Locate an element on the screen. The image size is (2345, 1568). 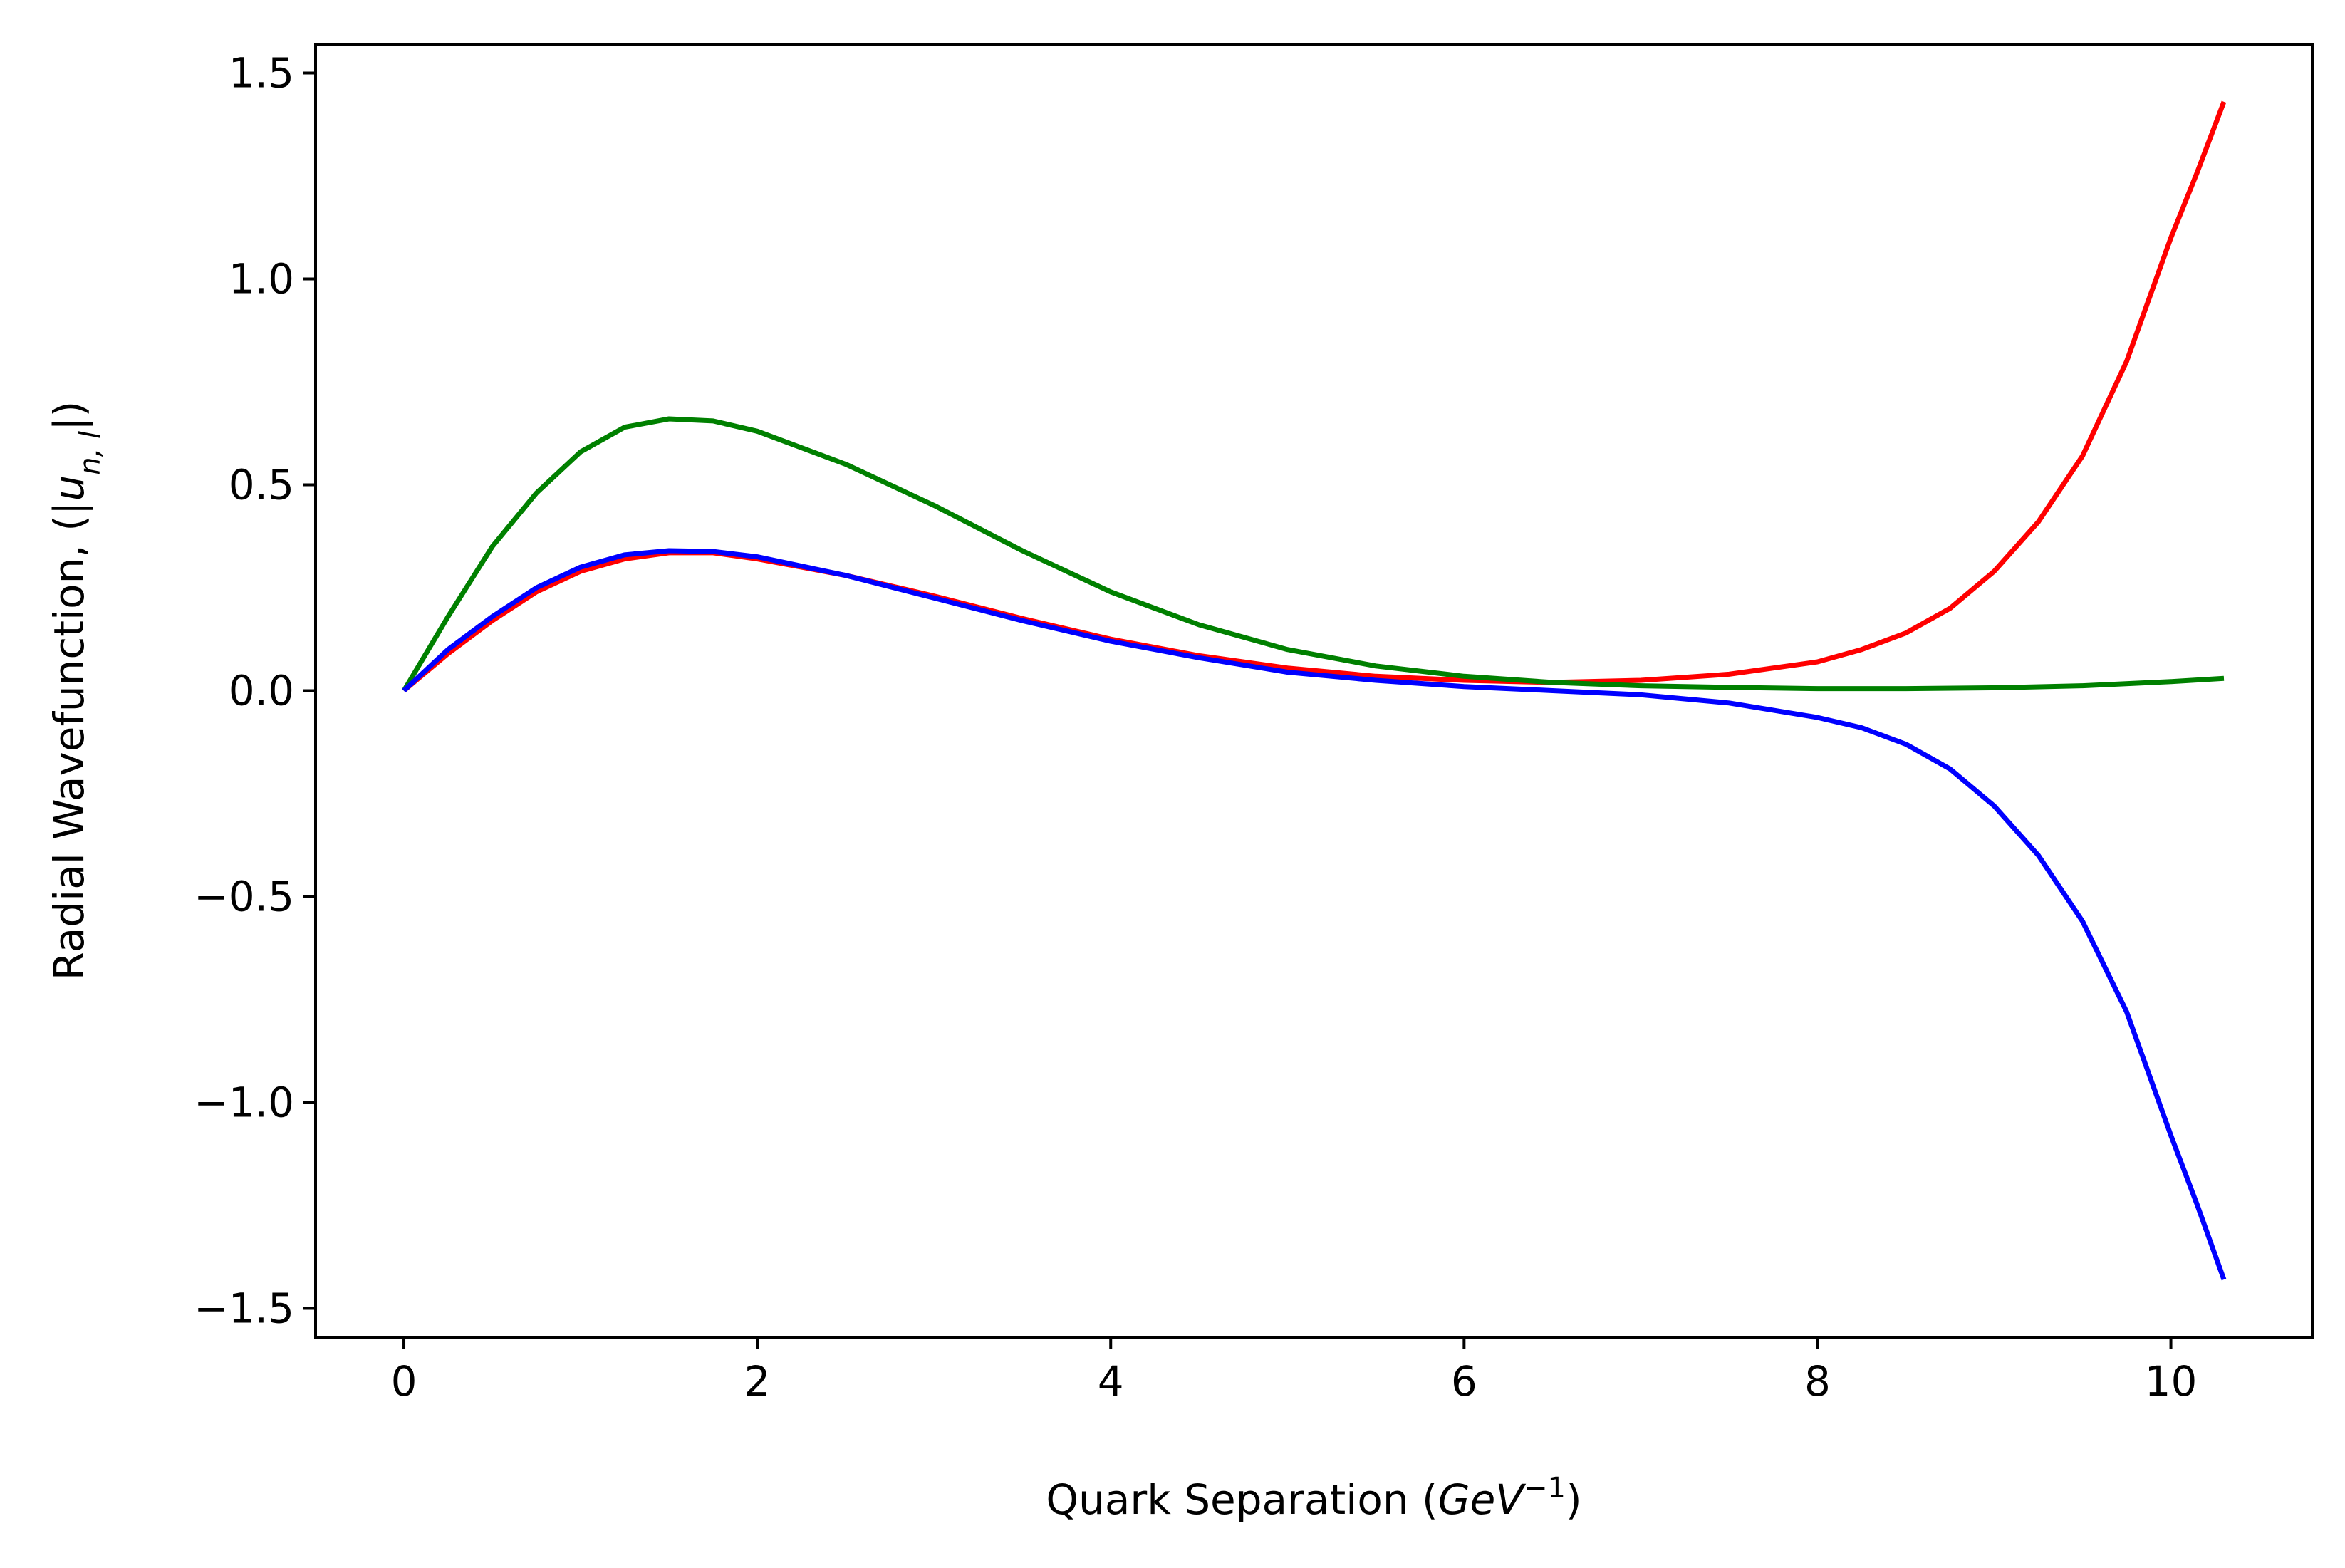
x-tick-label: 10 is located at coordinates (2171, 1381).